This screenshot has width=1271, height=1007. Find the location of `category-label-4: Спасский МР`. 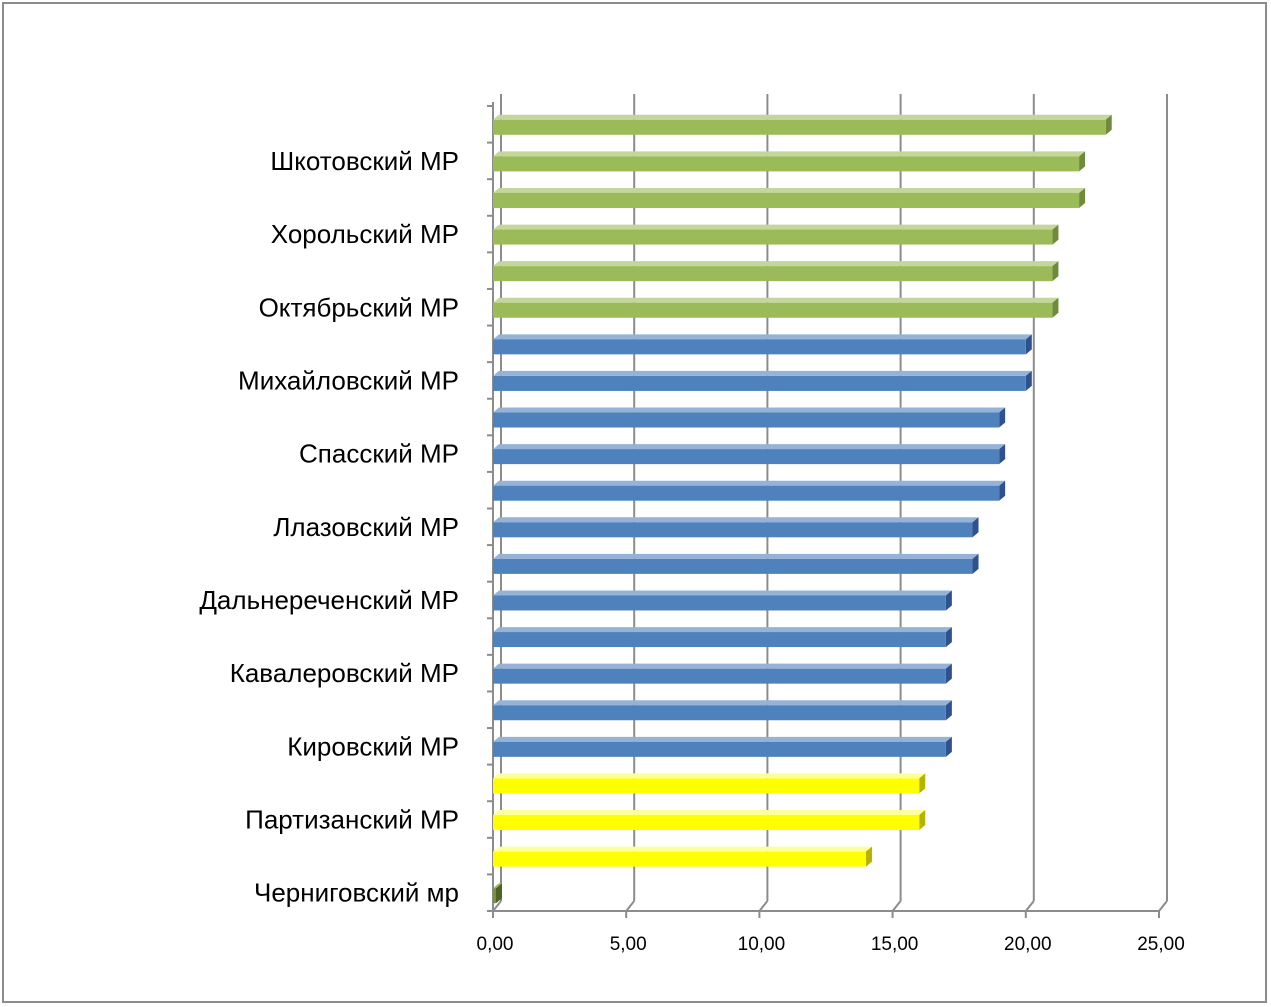

category-label-4: Спасский МР is located at coordinates (379, 454).